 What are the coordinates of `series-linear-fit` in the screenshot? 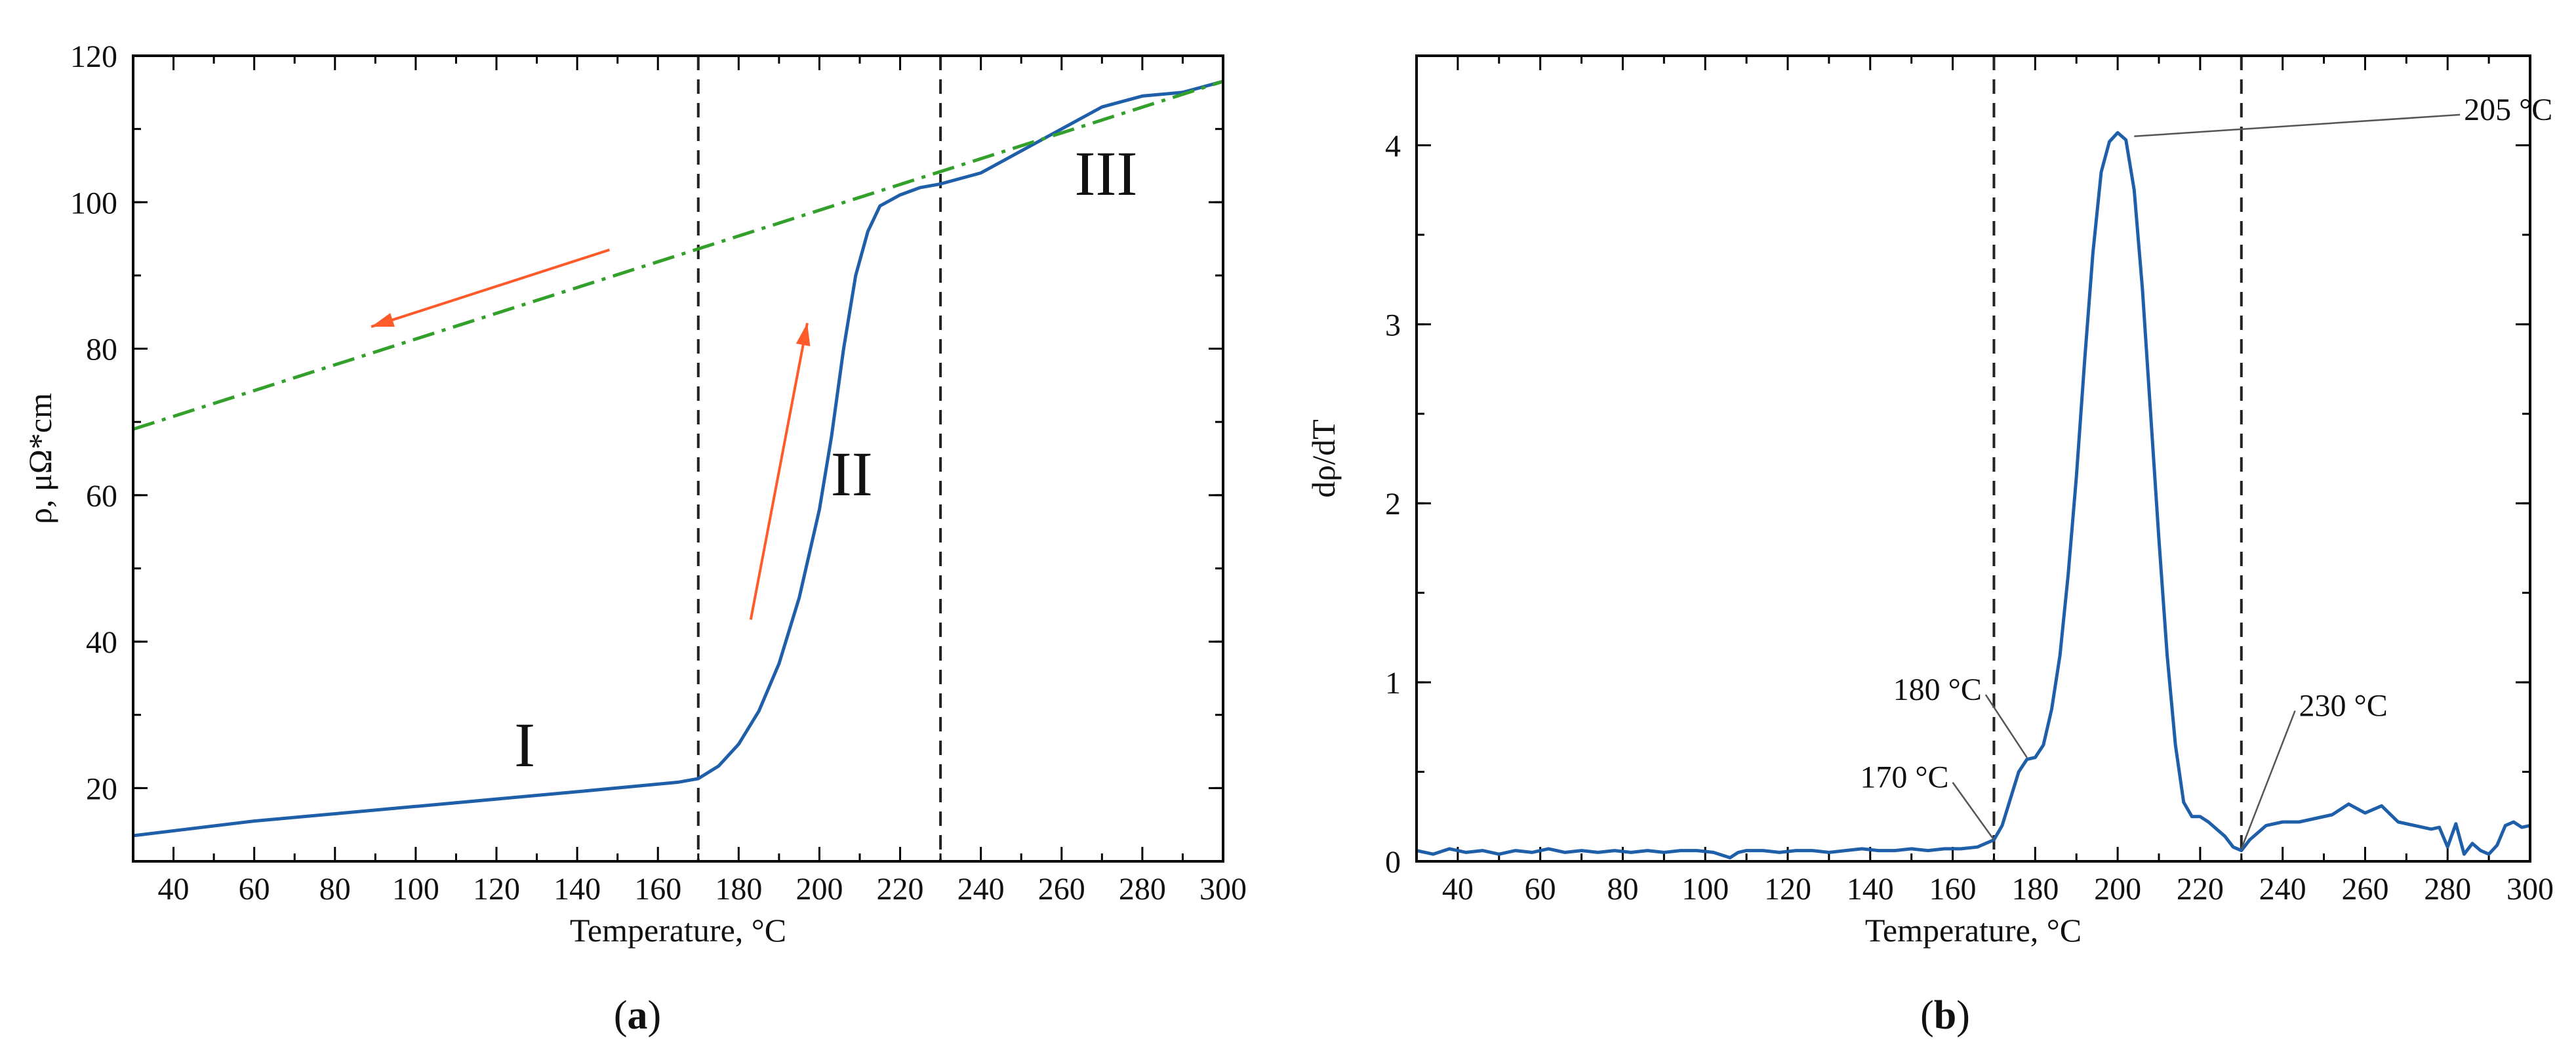 It's located at (678, 255).